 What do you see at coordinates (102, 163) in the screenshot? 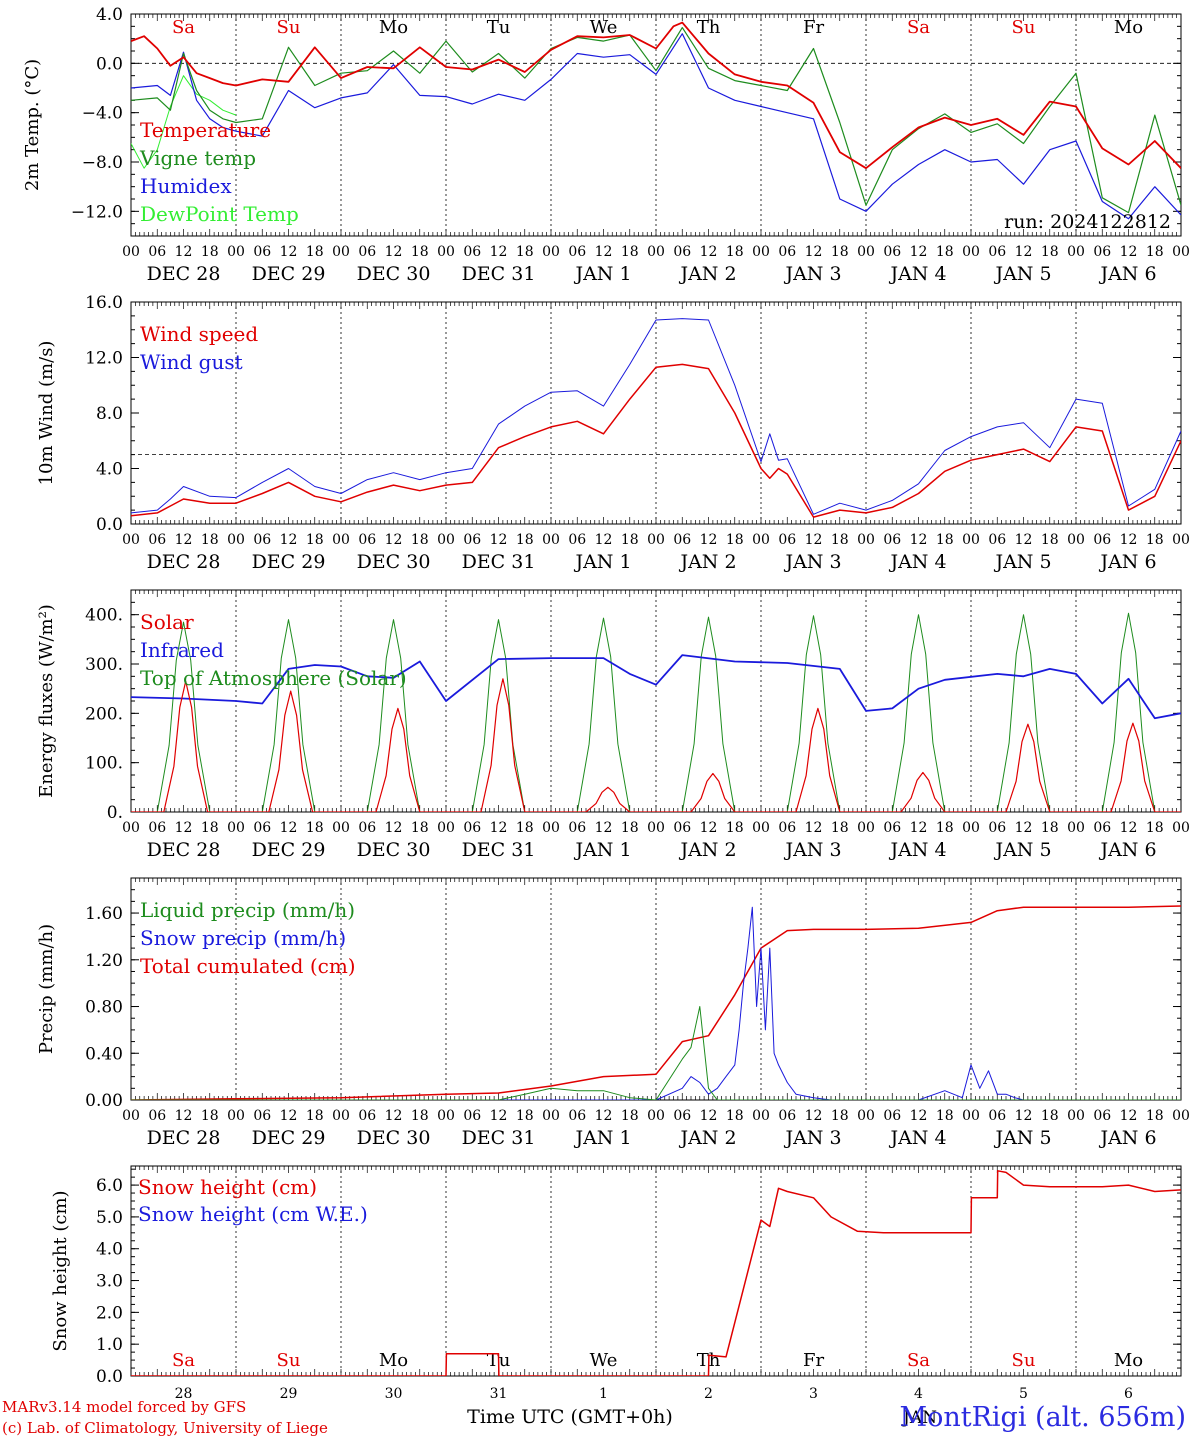
I see `y-tick-label: −8.0` at bounding box center [102, 163].